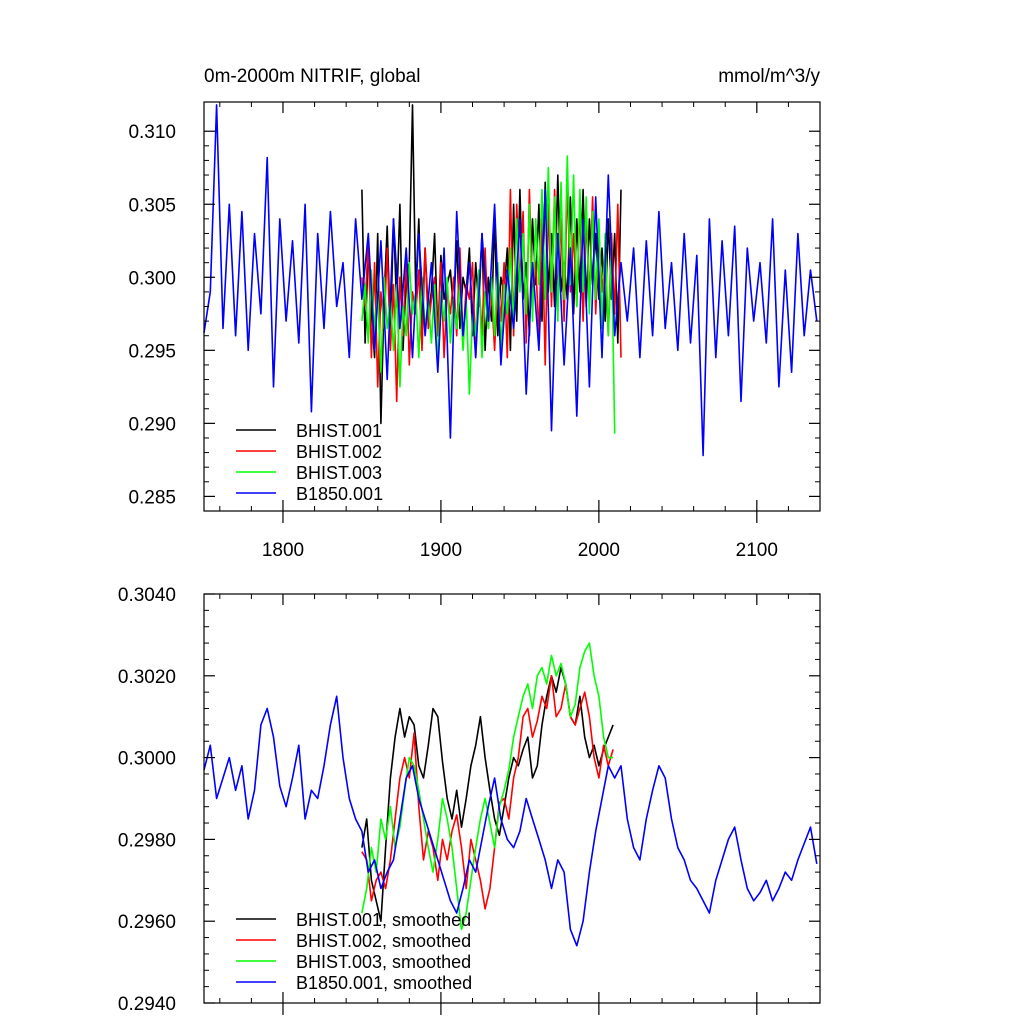 Image resolution: width=1024 pixels, height=1024 pixels. I want to click on top-x-tick-label: 2000, so click(599, 550).